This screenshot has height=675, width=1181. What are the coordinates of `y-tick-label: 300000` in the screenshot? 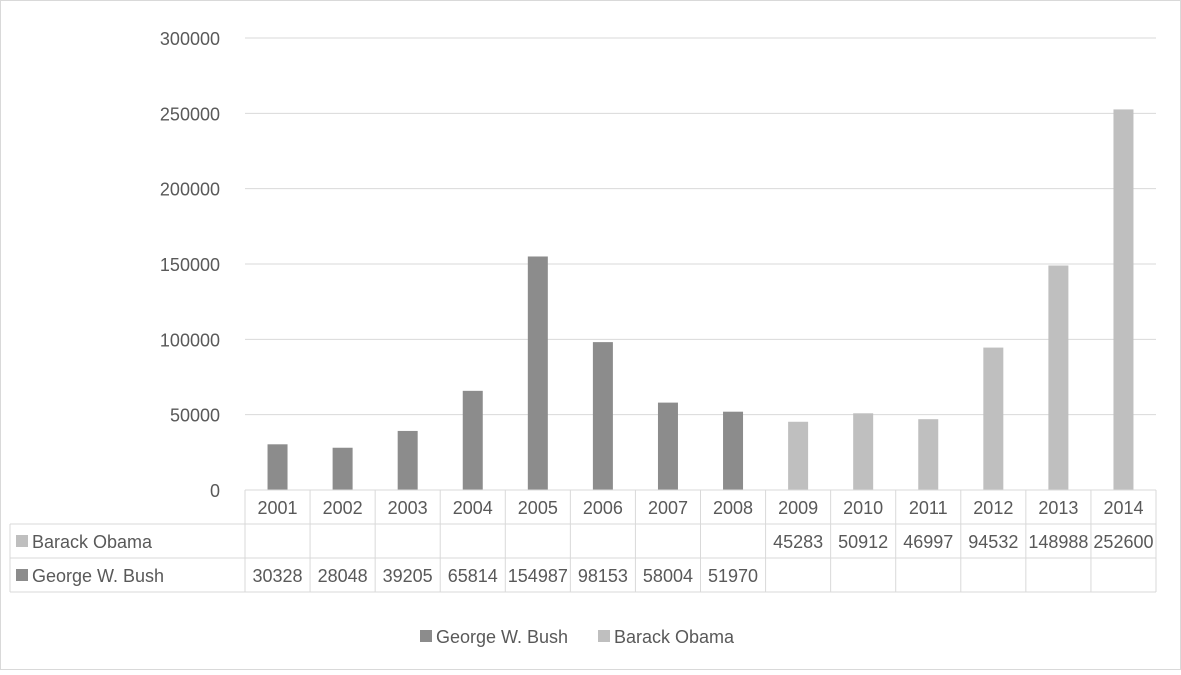 It's located at (190, 39).